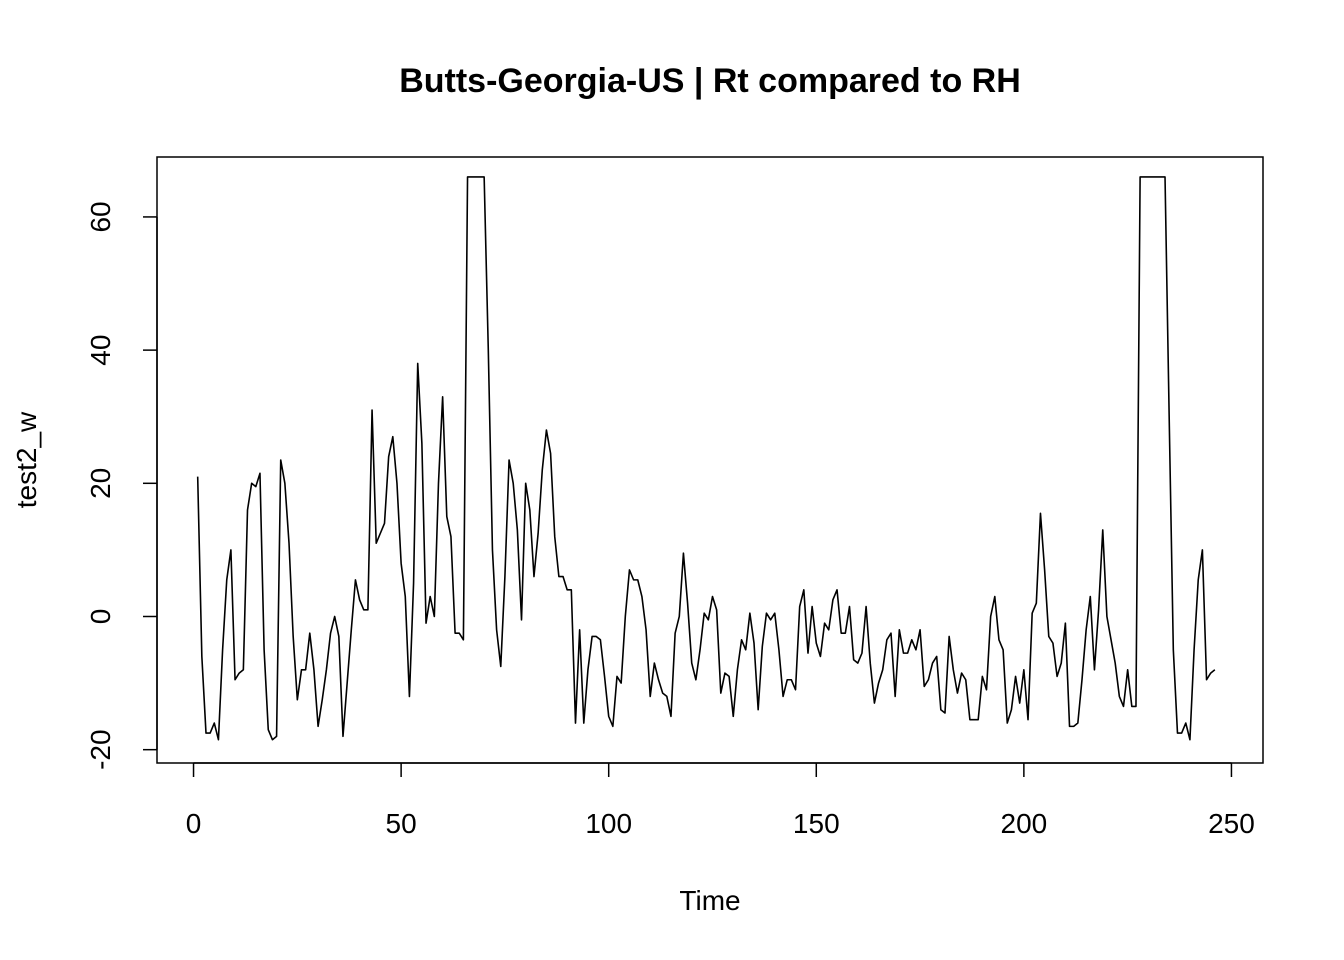 Image resolution: width=1344 pixels, height=960 pixels. What do you see at coordinates (100, 216) in the screenshot?
I see `y-tick-label: 60` at bounding box center [100, 216].